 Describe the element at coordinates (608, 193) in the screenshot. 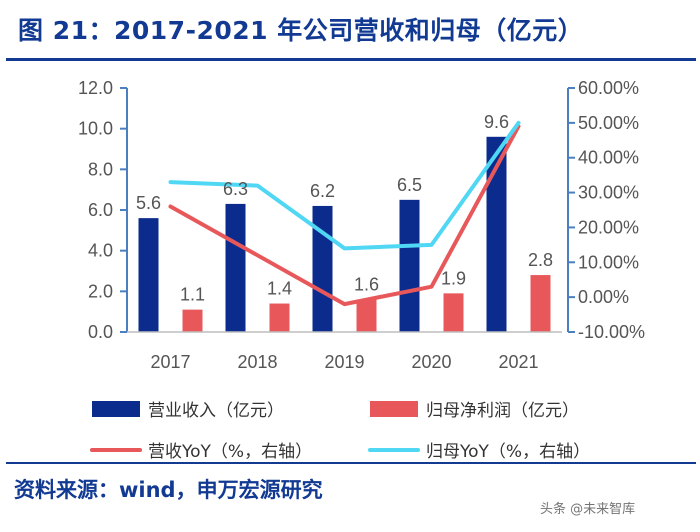

I see `right-axis-tick-label: 30.00%` at that location.